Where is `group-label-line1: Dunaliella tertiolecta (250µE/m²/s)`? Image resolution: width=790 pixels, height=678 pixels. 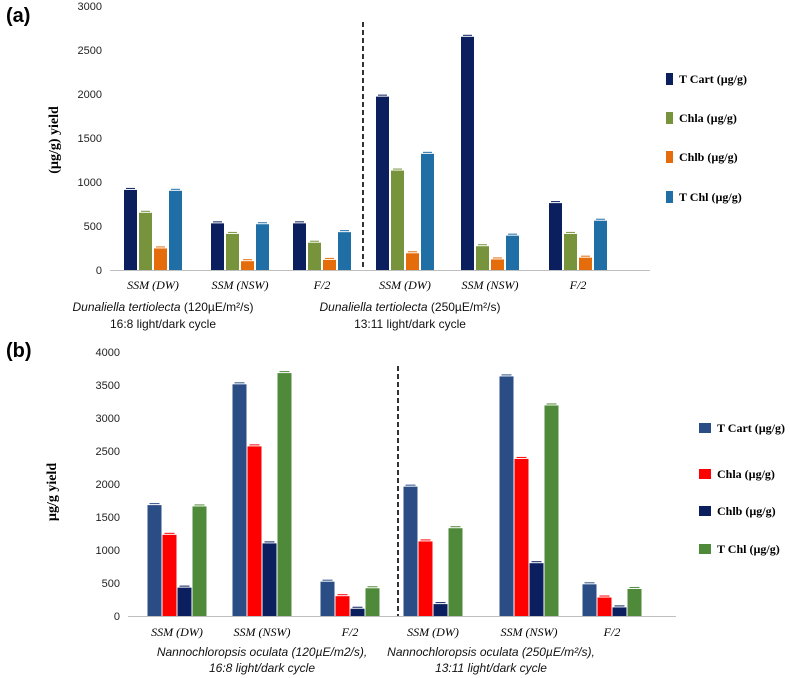
group-label-line1: Dunaliella tertiolecta (250µE/m²/s) is located at coordinates (410, 307).